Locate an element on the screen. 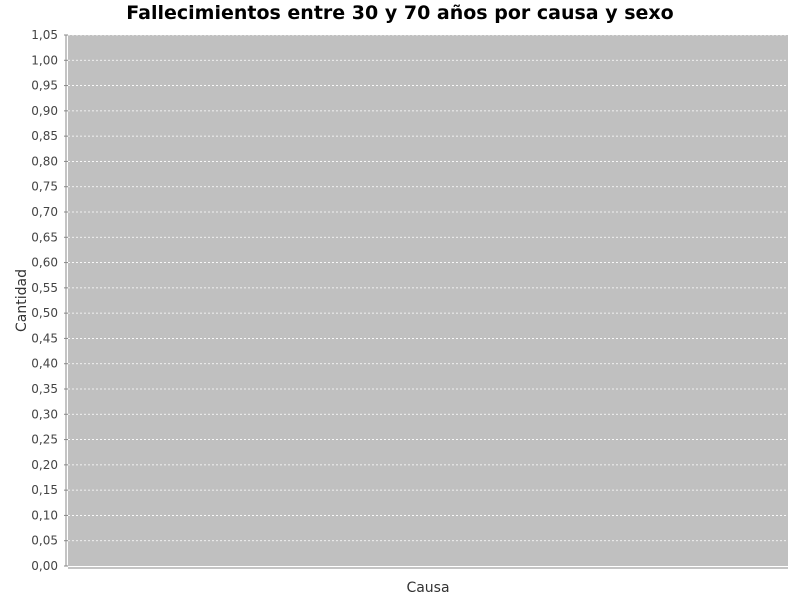 This screenshot has width=800, height=600. y-tick-label: 0,00 is located at coordinates (44, 566).